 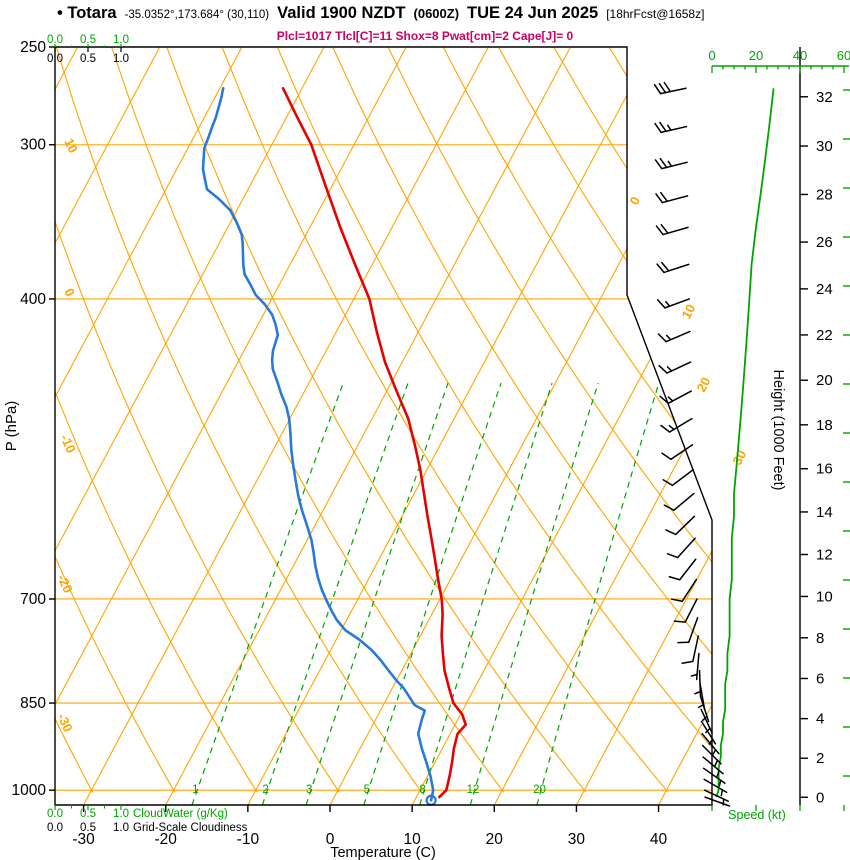 I want to click on svg-text: 4, so click(x=820, y=719).